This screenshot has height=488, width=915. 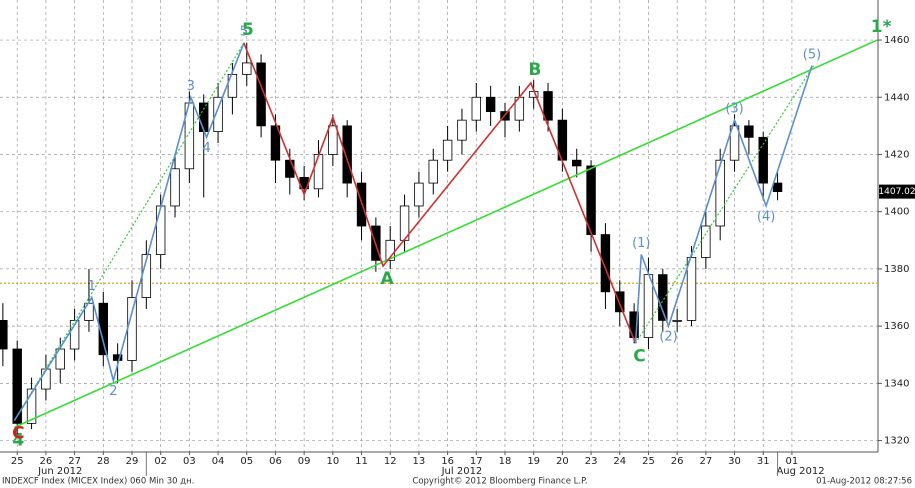 I want to click on x-tick-label: 28, so click(x=103, y=461).